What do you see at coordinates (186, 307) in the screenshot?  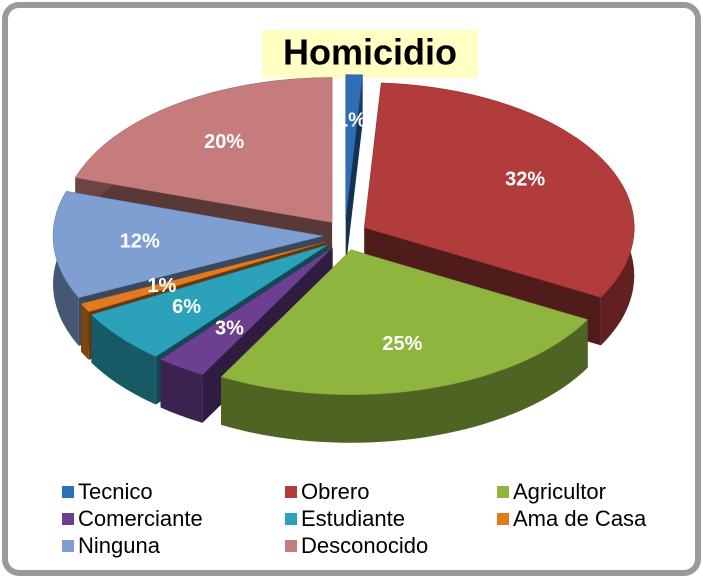 I see `value-label: 6%` at bounding box center [186, 307].